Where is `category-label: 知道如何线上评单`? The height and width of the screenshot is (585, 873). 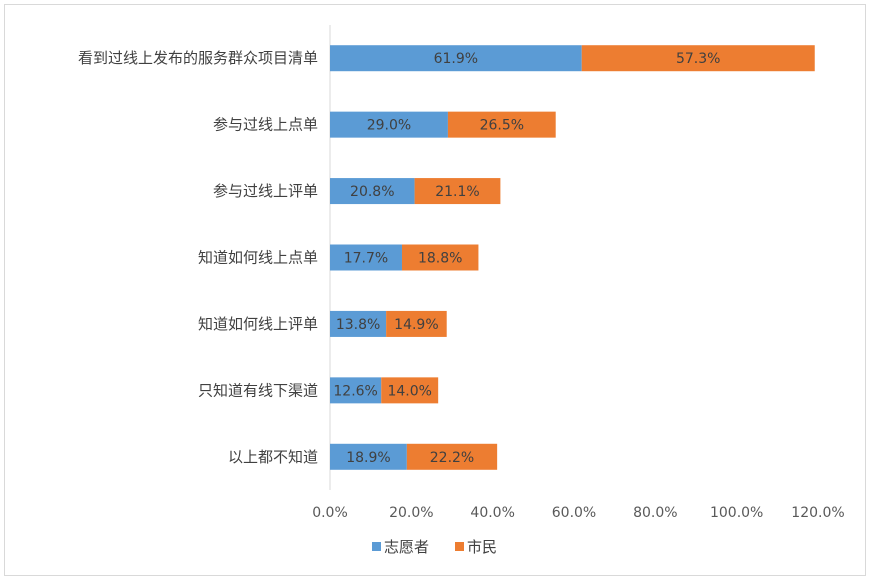
category-label: 知道如何线上评单 is located at coordinates (258, 324).